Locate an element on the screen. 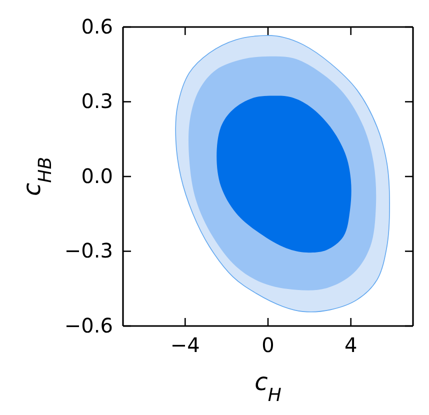 The width and height of the screenshot is (429, 415). y-tick-label: −0.3 is located at coordinates (88, 250).